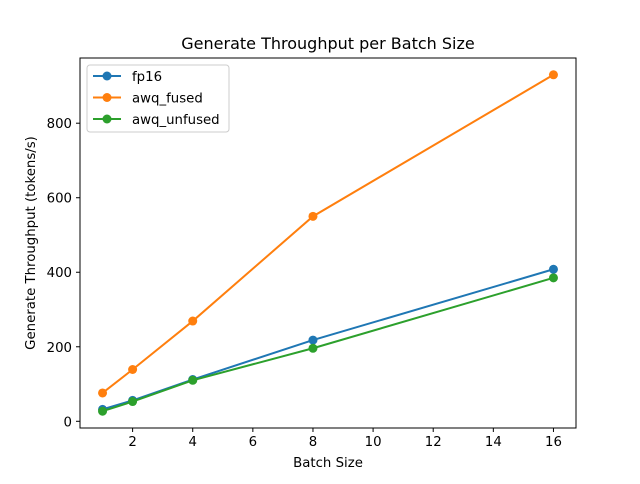 The width and height of the screenshot is (640, 484). Describe the element at coordinates (327, 43) in the screenshot. I see `chart-title: Generate Throughput per Batch Size` at that location.